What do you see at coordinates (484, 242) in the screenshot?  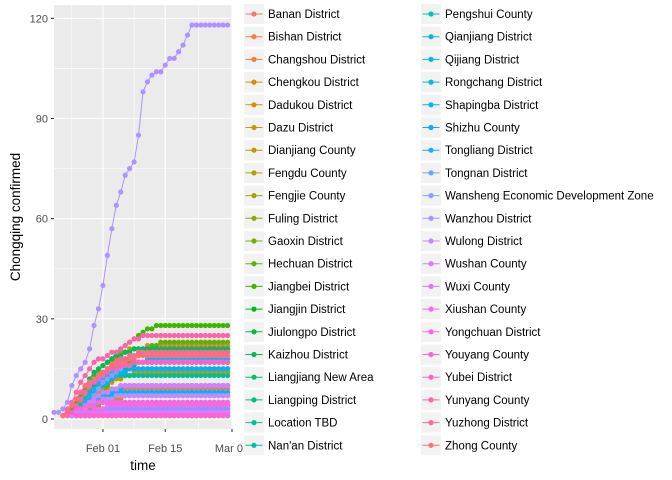 I see `legend-label: Wulong District` at bounding box center [484, 242].